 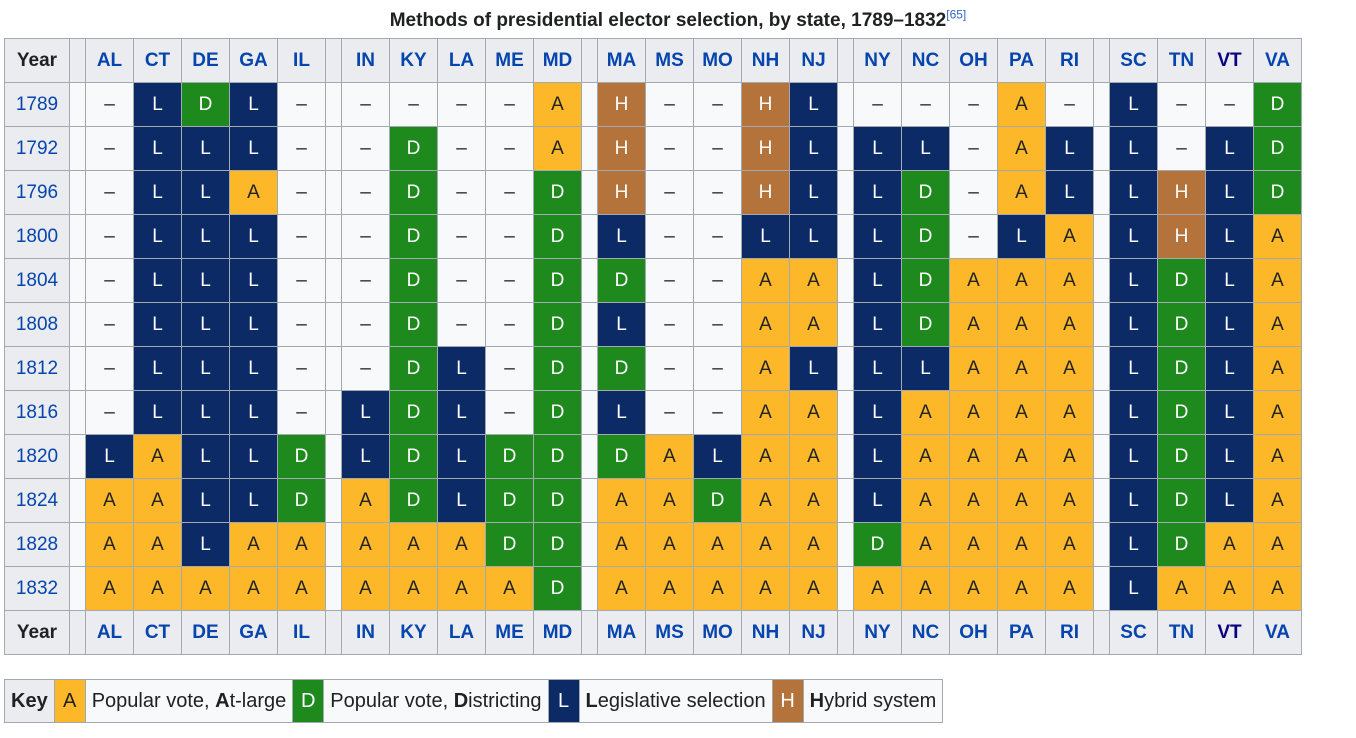 I want to click on method-cell-pa-1820: A, so click(x=1021, y=456).